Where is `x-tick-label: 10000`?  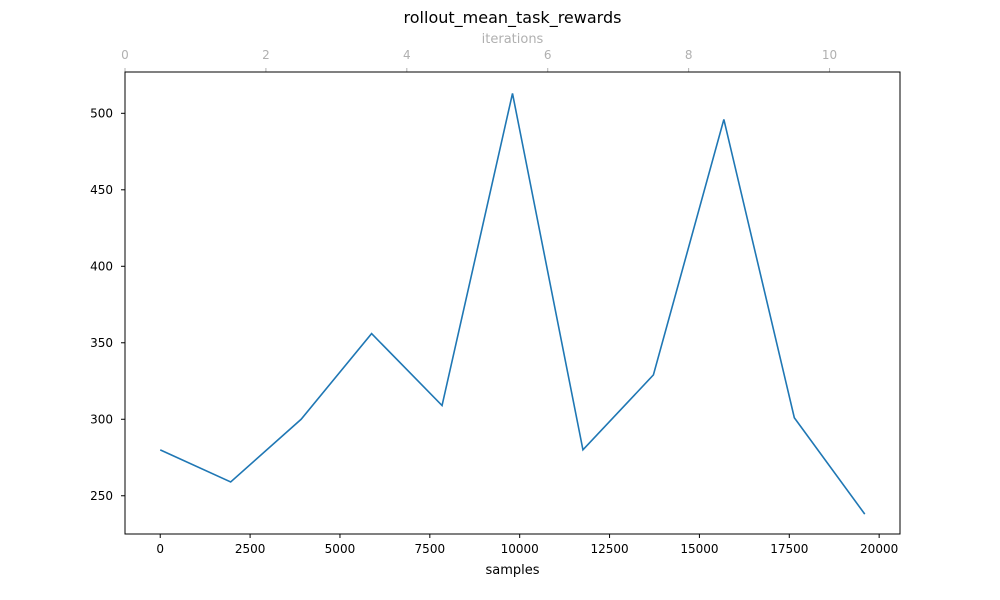
x-tick-label: 10000 is located at coordinates (520, 549).